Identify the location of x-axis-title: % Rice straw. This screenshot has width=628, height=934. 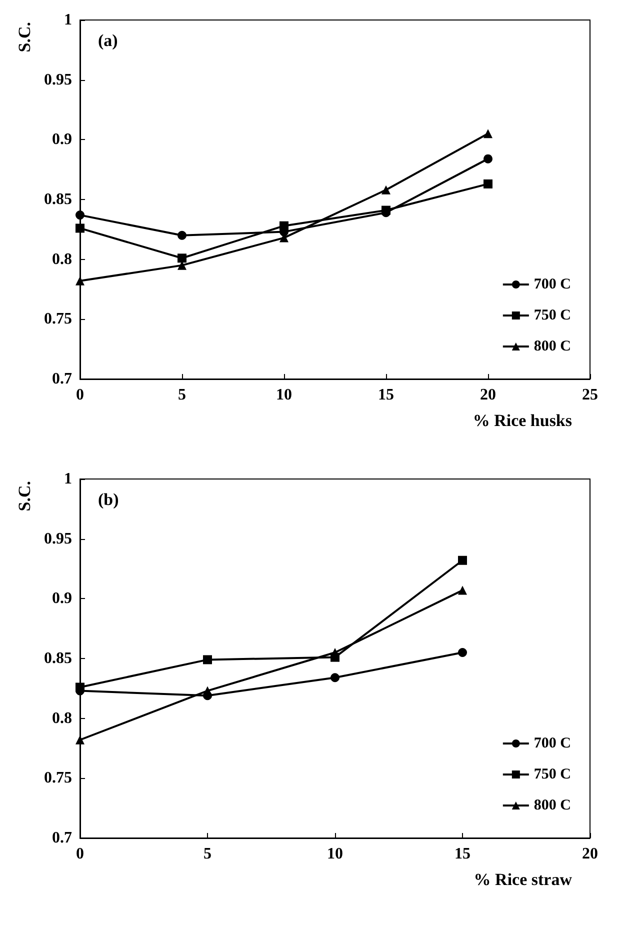
(523, 879).